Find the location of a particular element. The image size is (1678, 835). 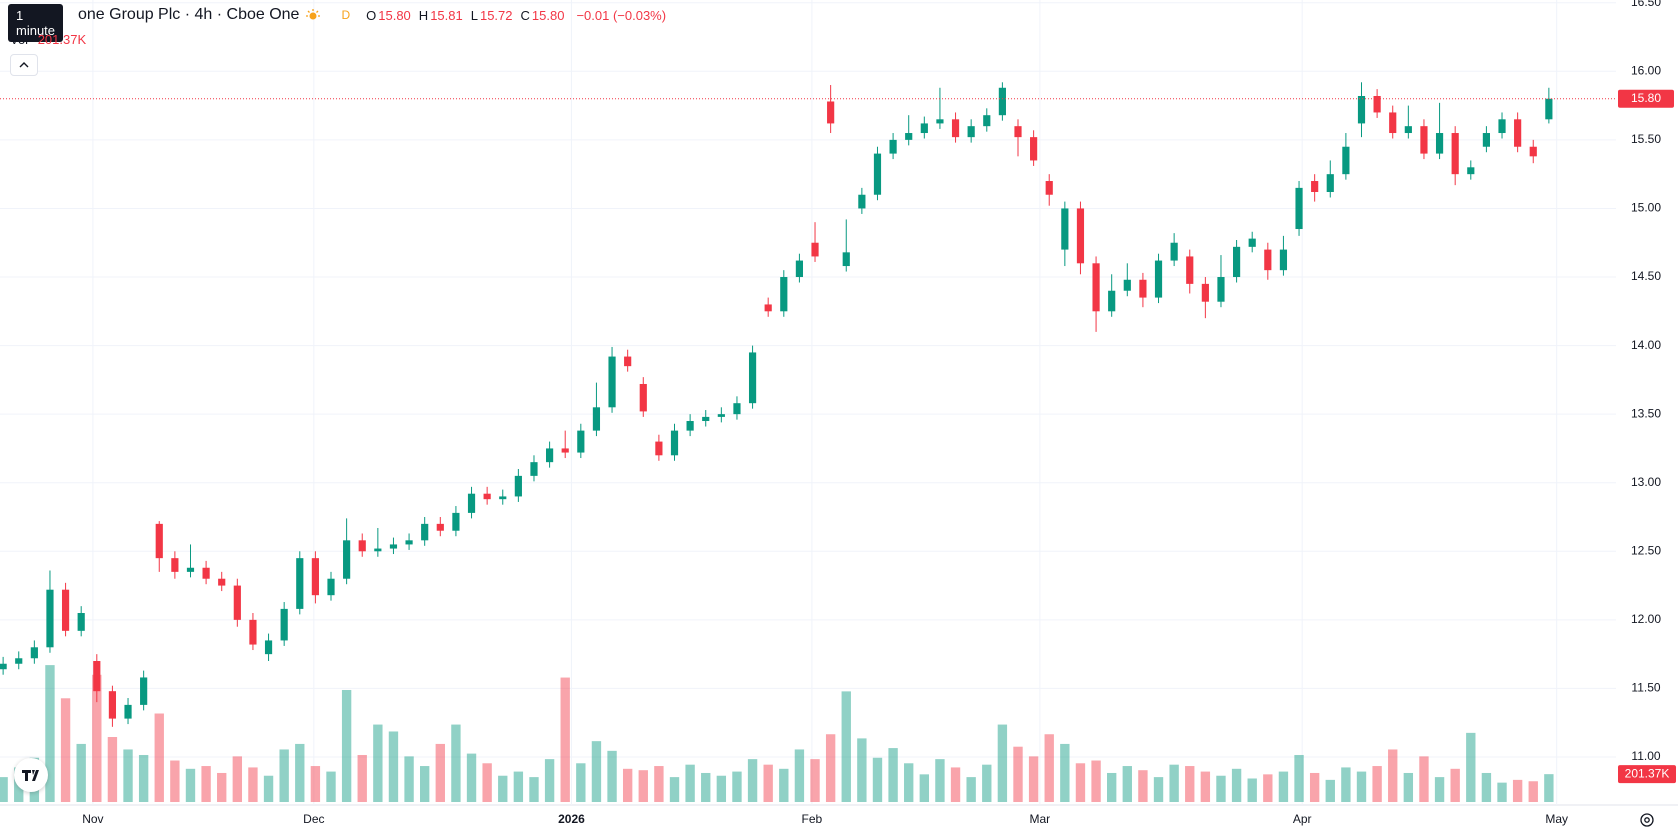

settings-button is located at coordinates (1647, 820).